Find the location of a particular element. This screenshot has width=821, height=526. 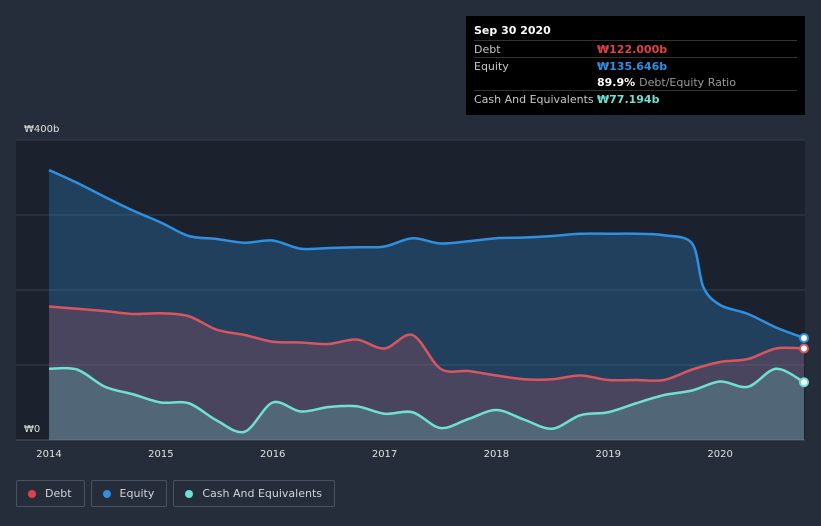

tooltip-date: Sep 30 2020 is located at coordinates (512, 30).